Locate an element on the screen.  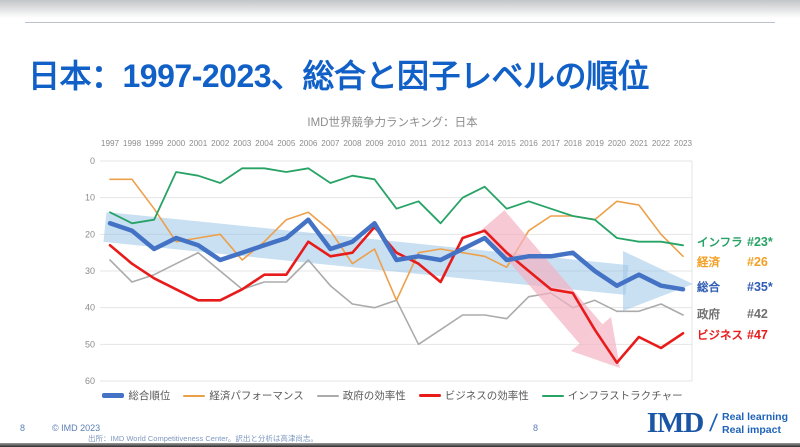
x-tick-label-2006: 2006 is located at coordinates (308, 143).